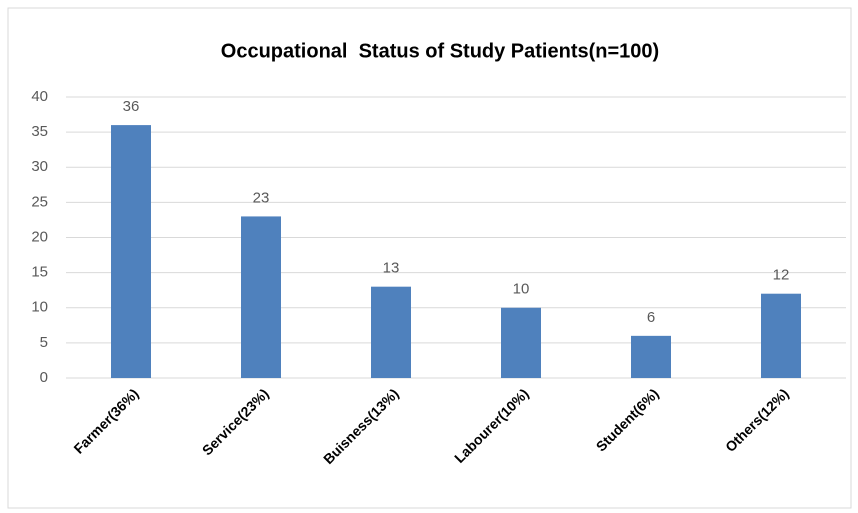  Describe the element at coordinates (44, 342) in the screenshot. I see `y-tick-label: 5` at that location.